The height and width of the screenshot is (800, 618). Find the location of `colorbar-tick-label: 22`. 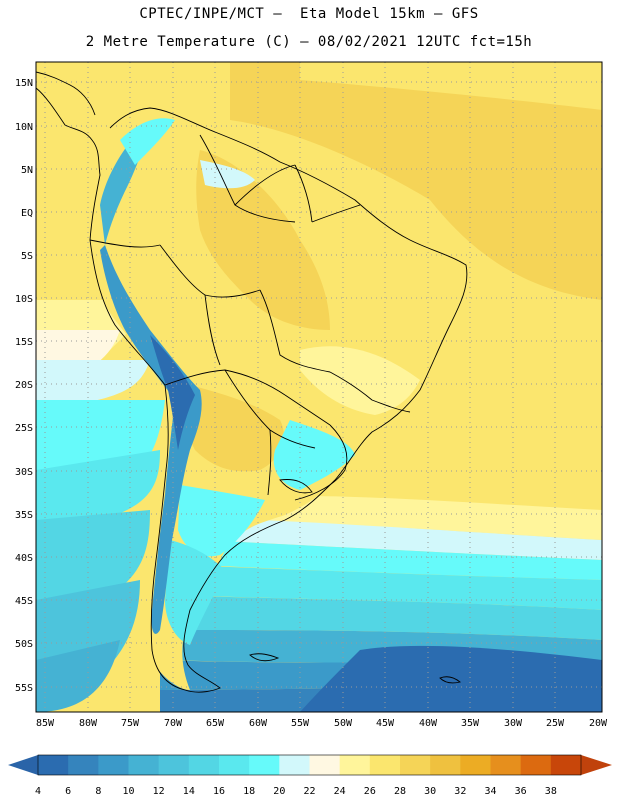

colorbar-tick-label: 22 is located at coordinates (309, 791).